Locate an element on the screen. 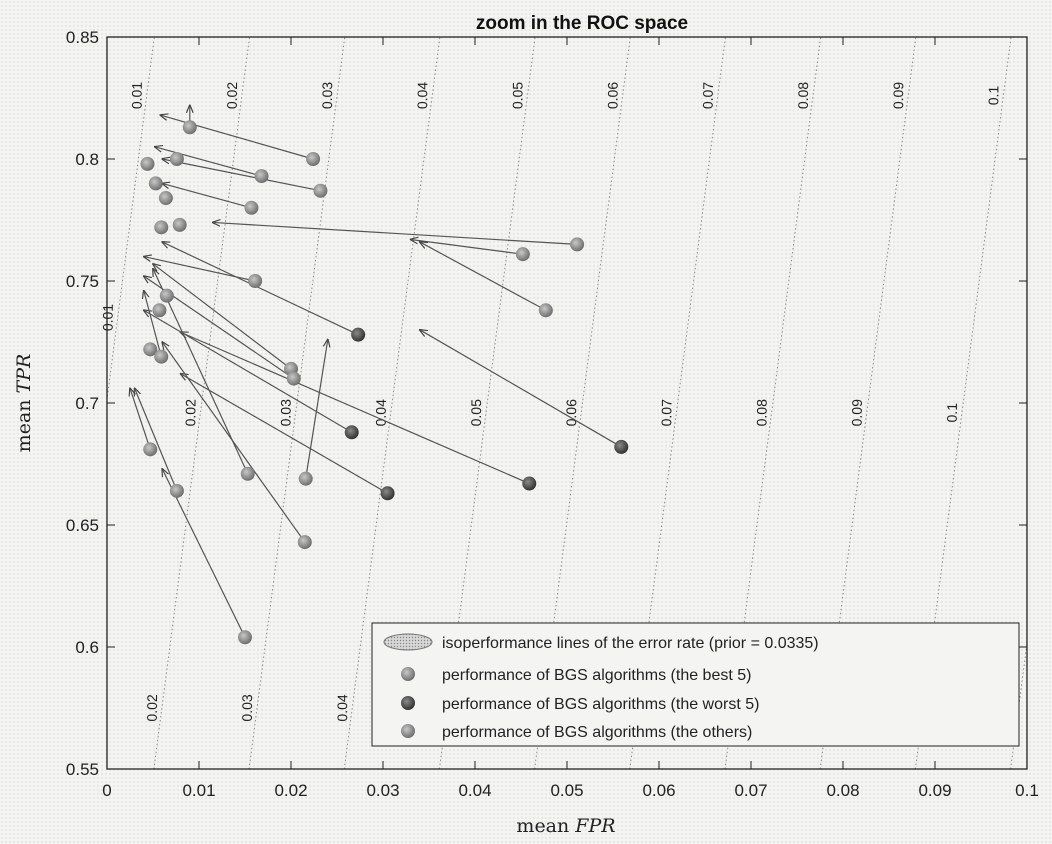 The width and height of the screenshot is (1052, 844). x-tick-label: 0.06 is located at coordinates (658, 790).